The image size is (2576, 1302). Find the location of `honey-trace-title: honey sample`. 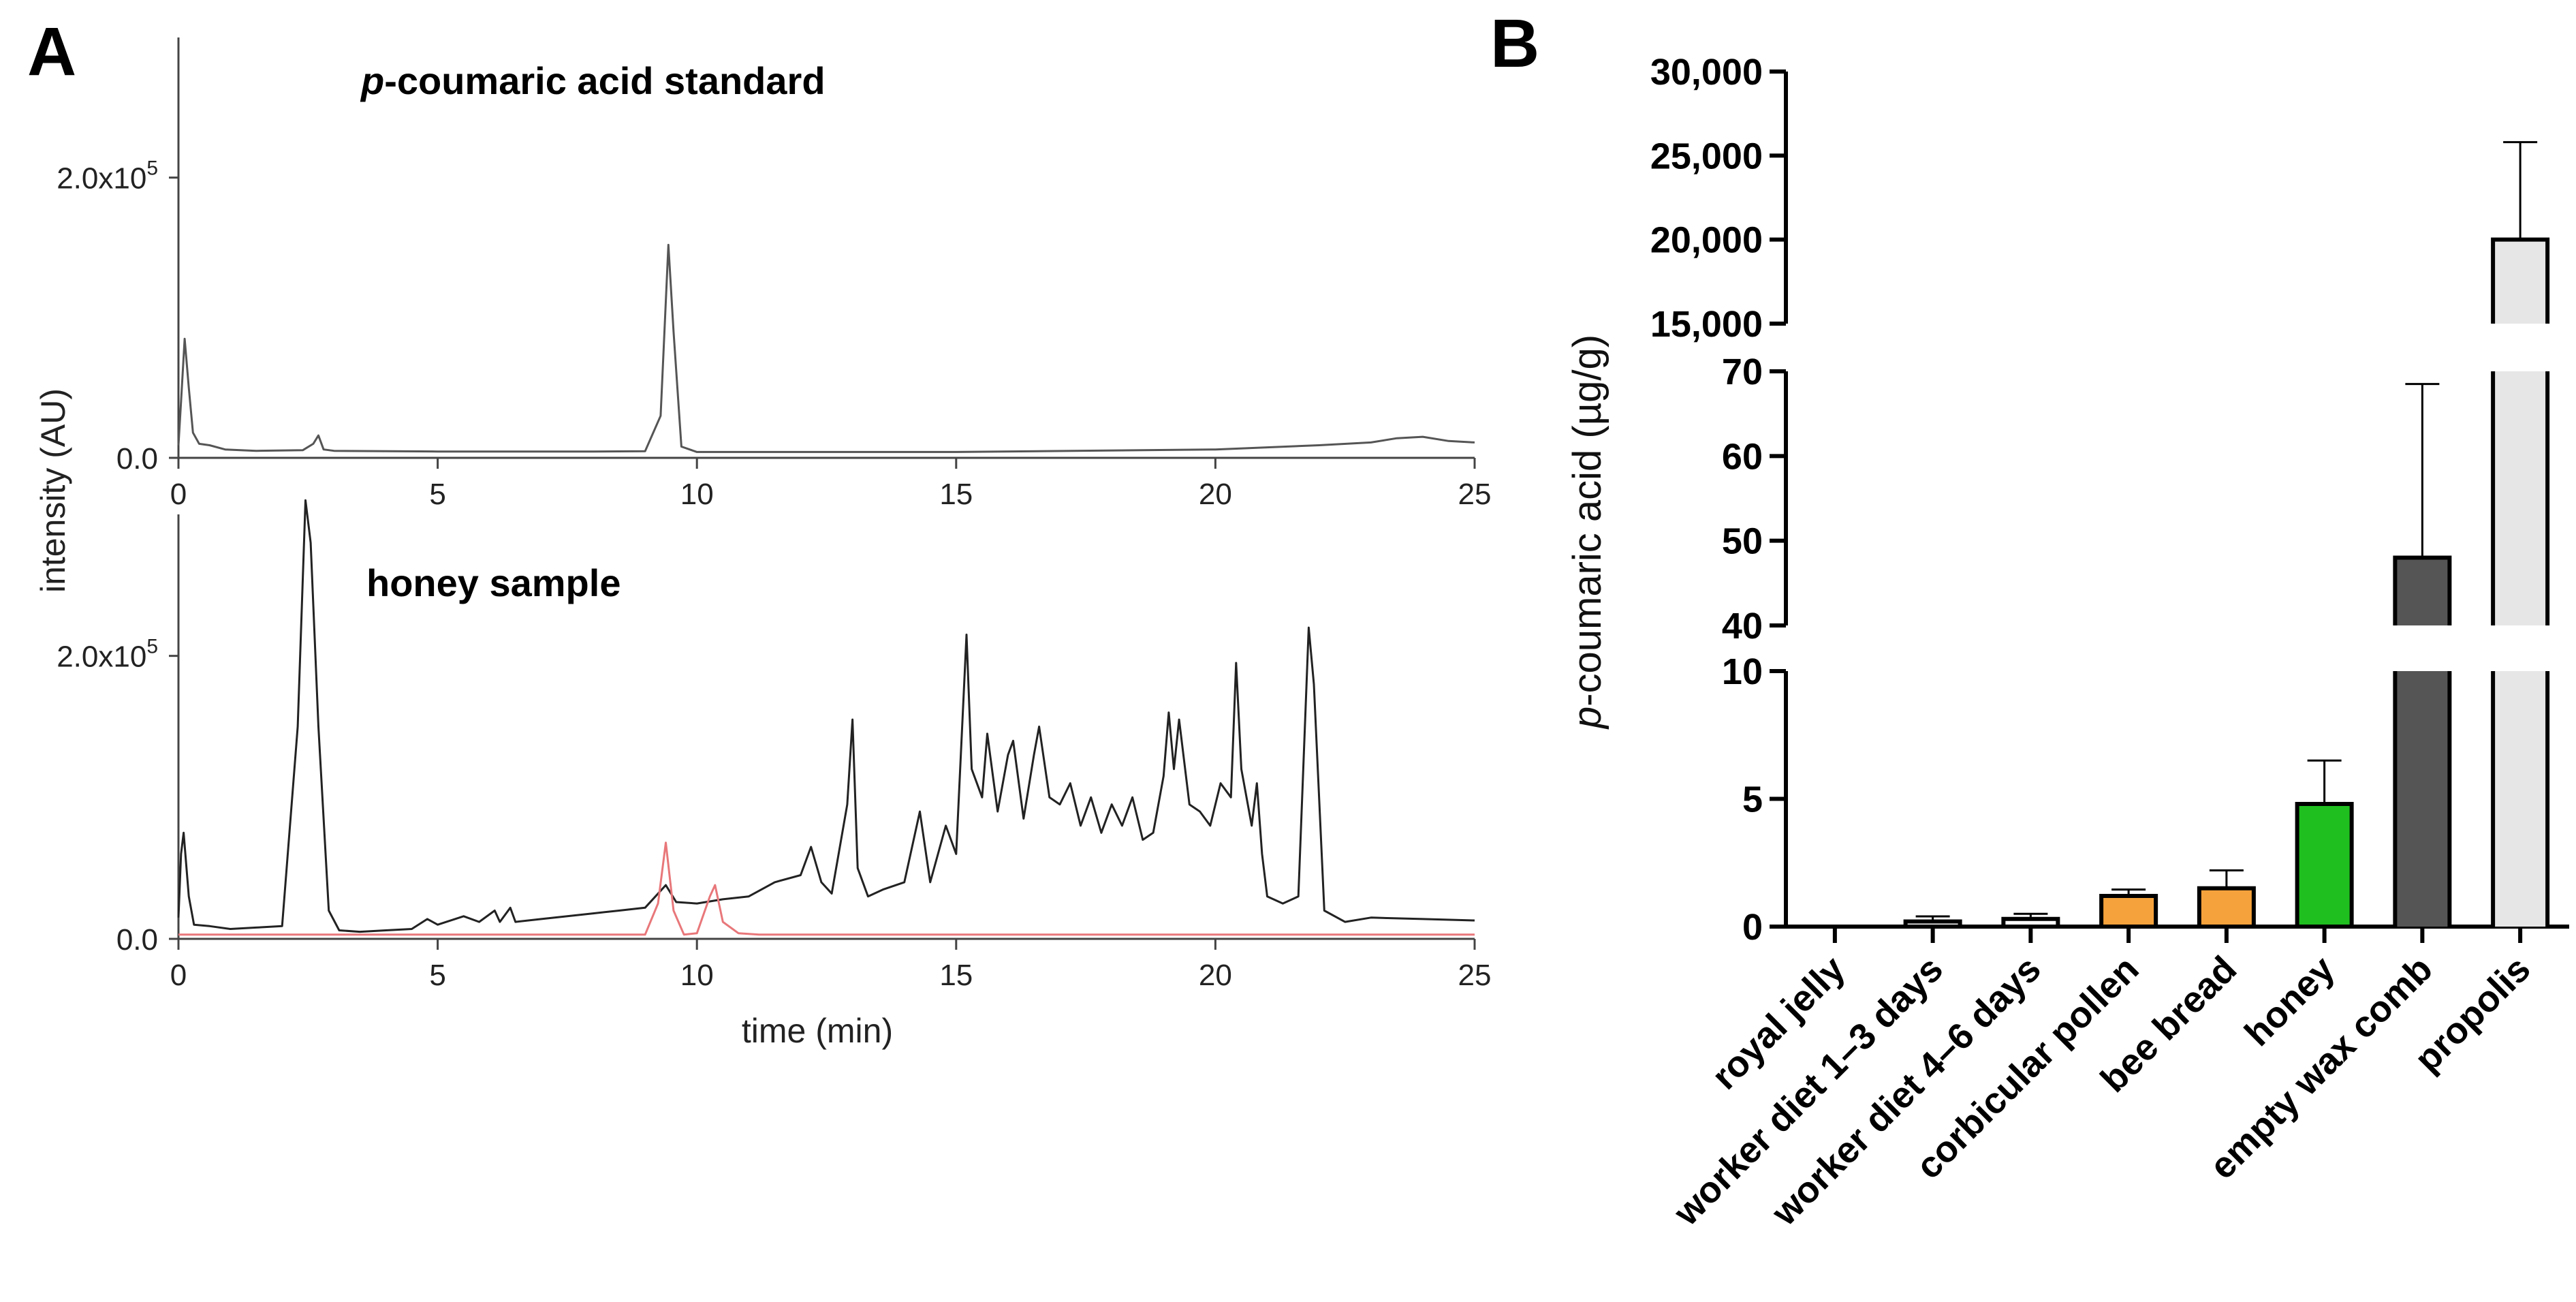

honey-trace-title: honey sample is located at coordinates (493, 582).